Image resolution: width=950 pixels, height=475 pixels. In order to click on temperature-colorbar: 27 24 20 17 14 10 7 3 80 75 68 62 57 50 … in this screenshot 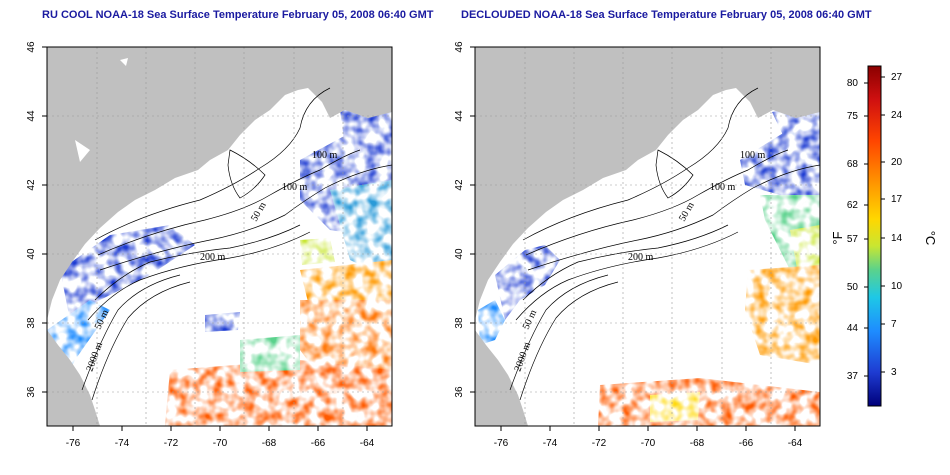, I will do `click(884, 236)`.